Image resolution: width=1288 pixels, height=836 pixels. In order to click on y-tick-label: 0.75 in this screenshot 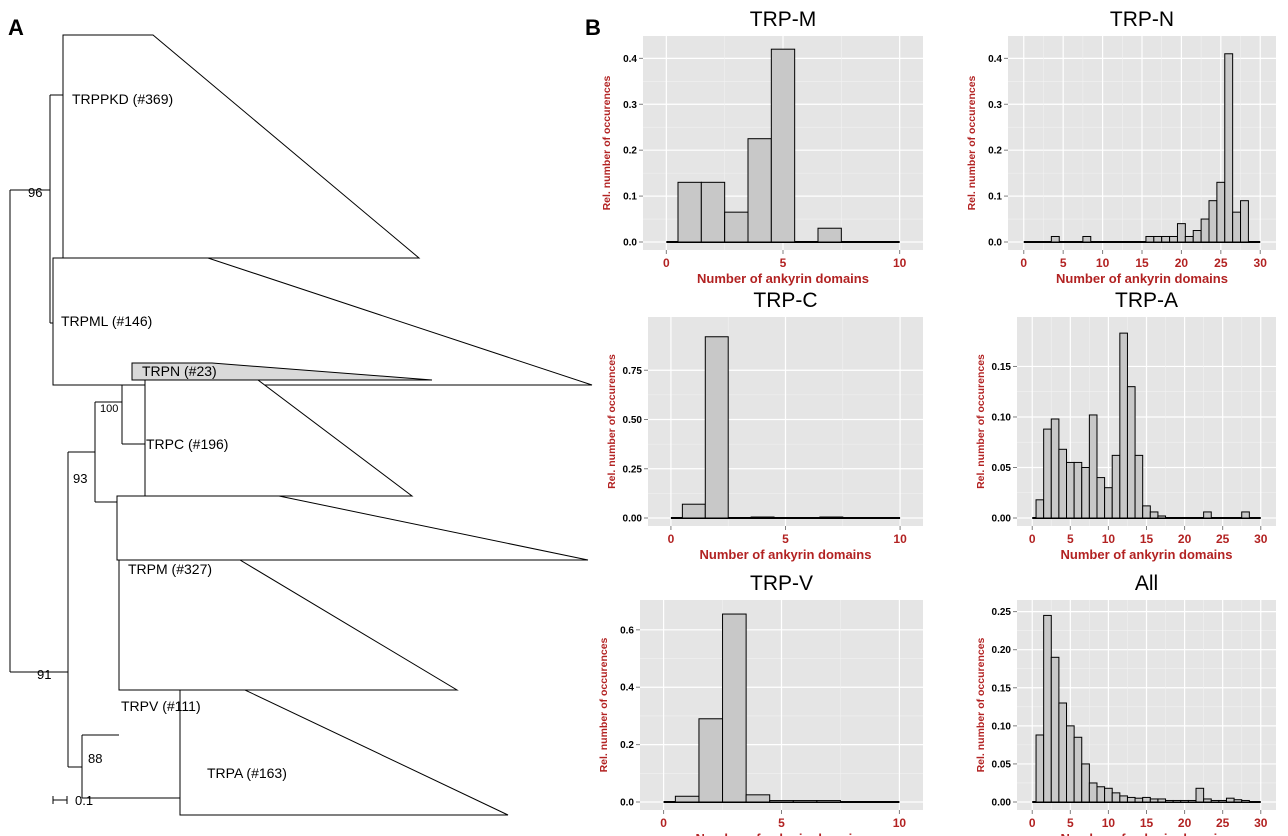, I will do `click(633, 371)`.